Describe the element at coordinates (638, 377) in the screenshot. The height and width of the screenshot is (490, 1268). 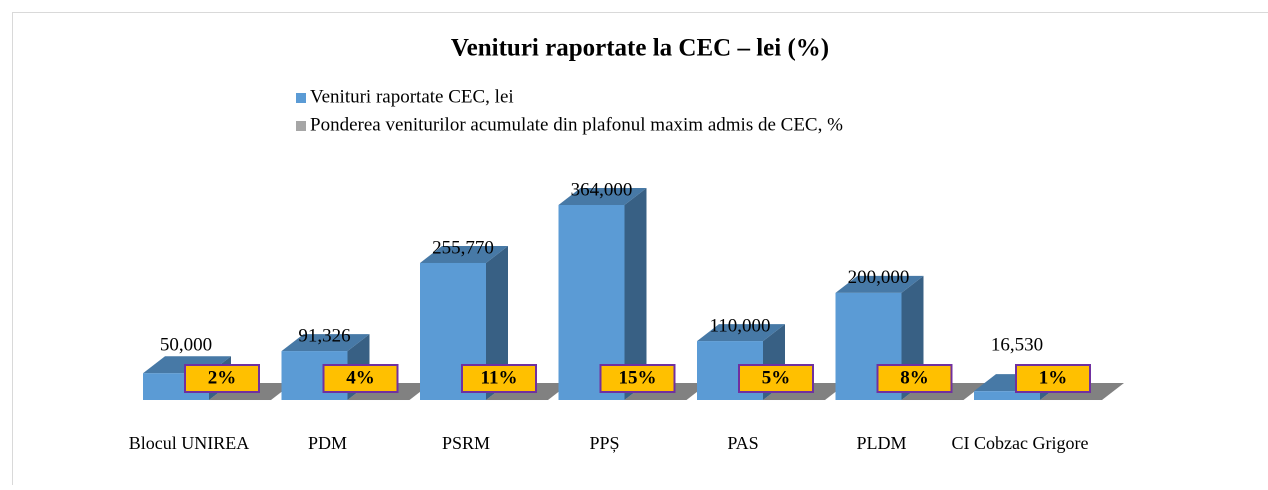
I see `data-label: 15%` at that location.